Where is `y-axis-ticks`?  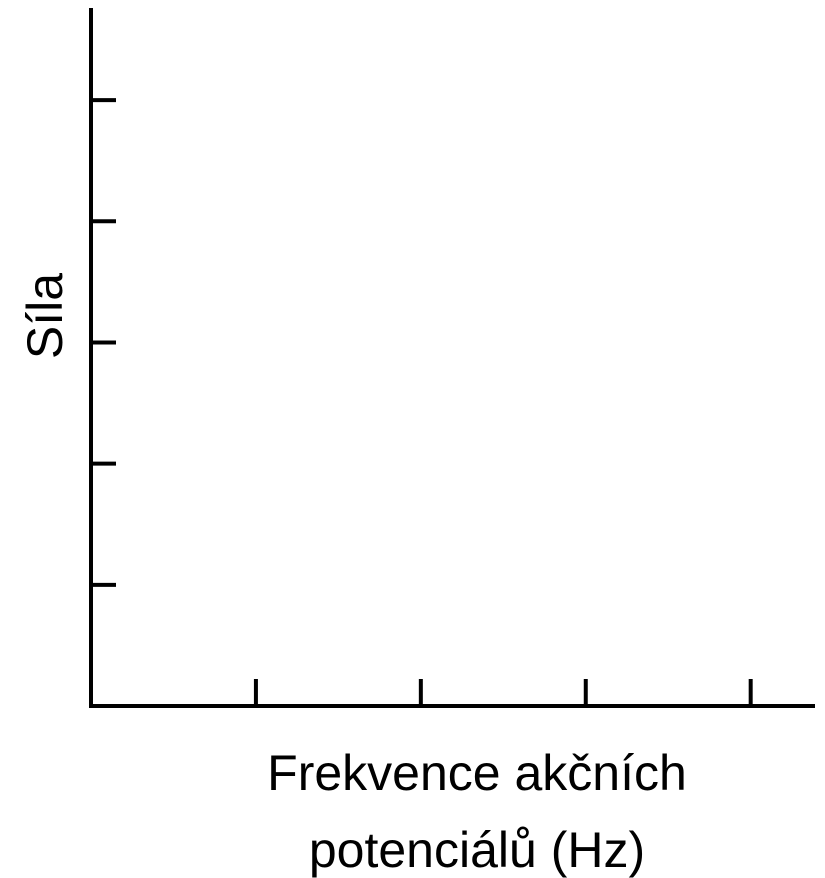 y-axis-ticks is located at coordinates (103, 342).